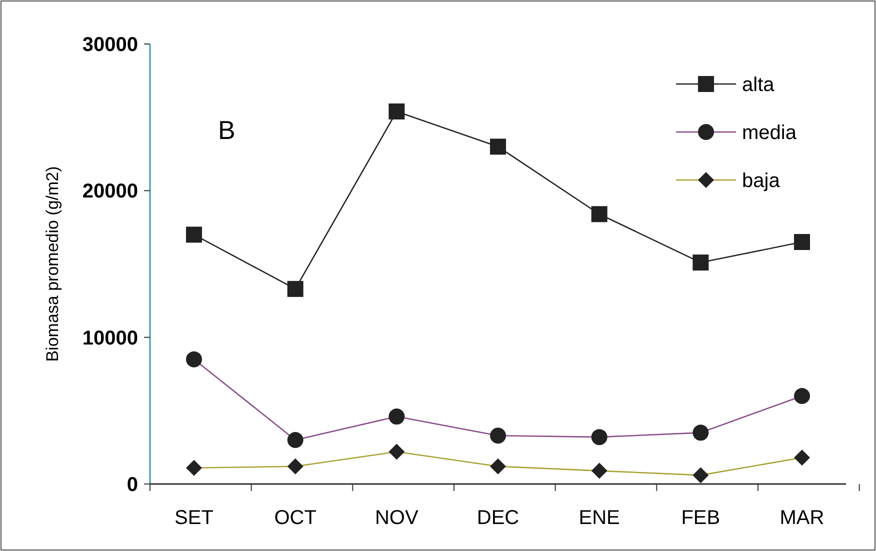  Describe the element at coordinates (761, 181) in the screenshot. I see `legend-label: baja` at that location.